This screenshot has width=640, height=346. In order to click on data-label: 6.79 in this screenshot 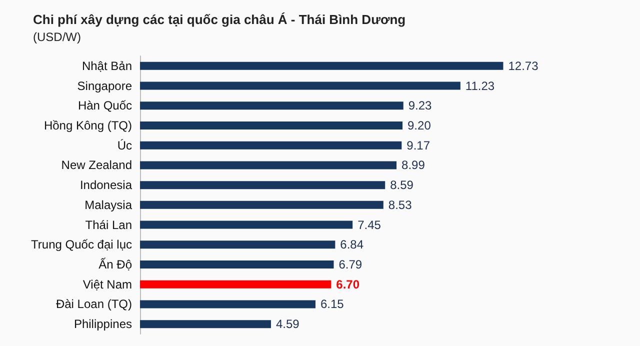, I will do `click(350, 265)`.